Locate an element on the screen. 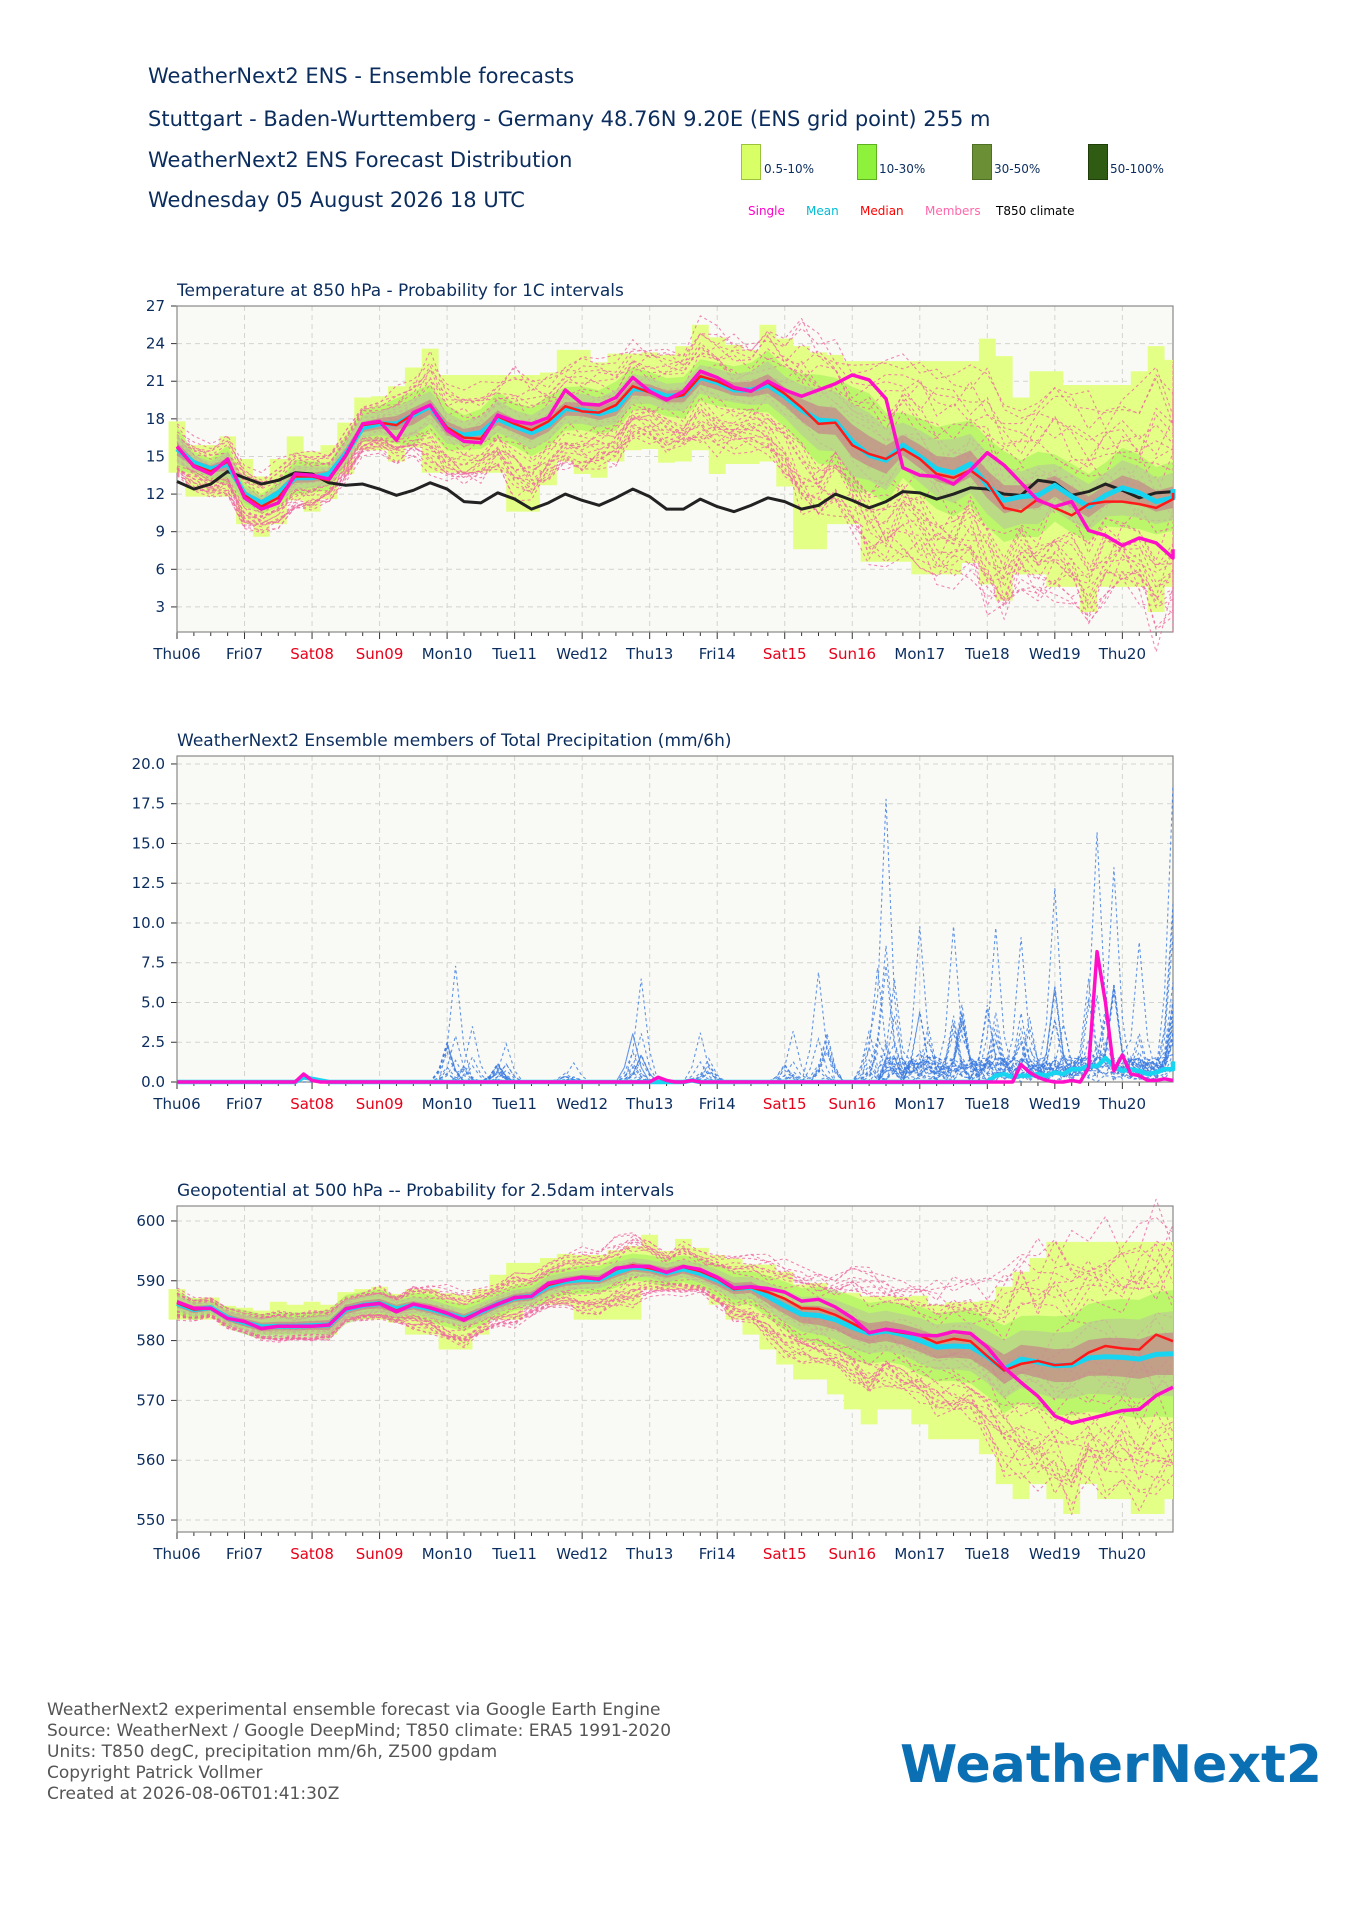 The image size is (1350, 1920). y-tick-label: 12.5 is located at coordinates (148, 883).